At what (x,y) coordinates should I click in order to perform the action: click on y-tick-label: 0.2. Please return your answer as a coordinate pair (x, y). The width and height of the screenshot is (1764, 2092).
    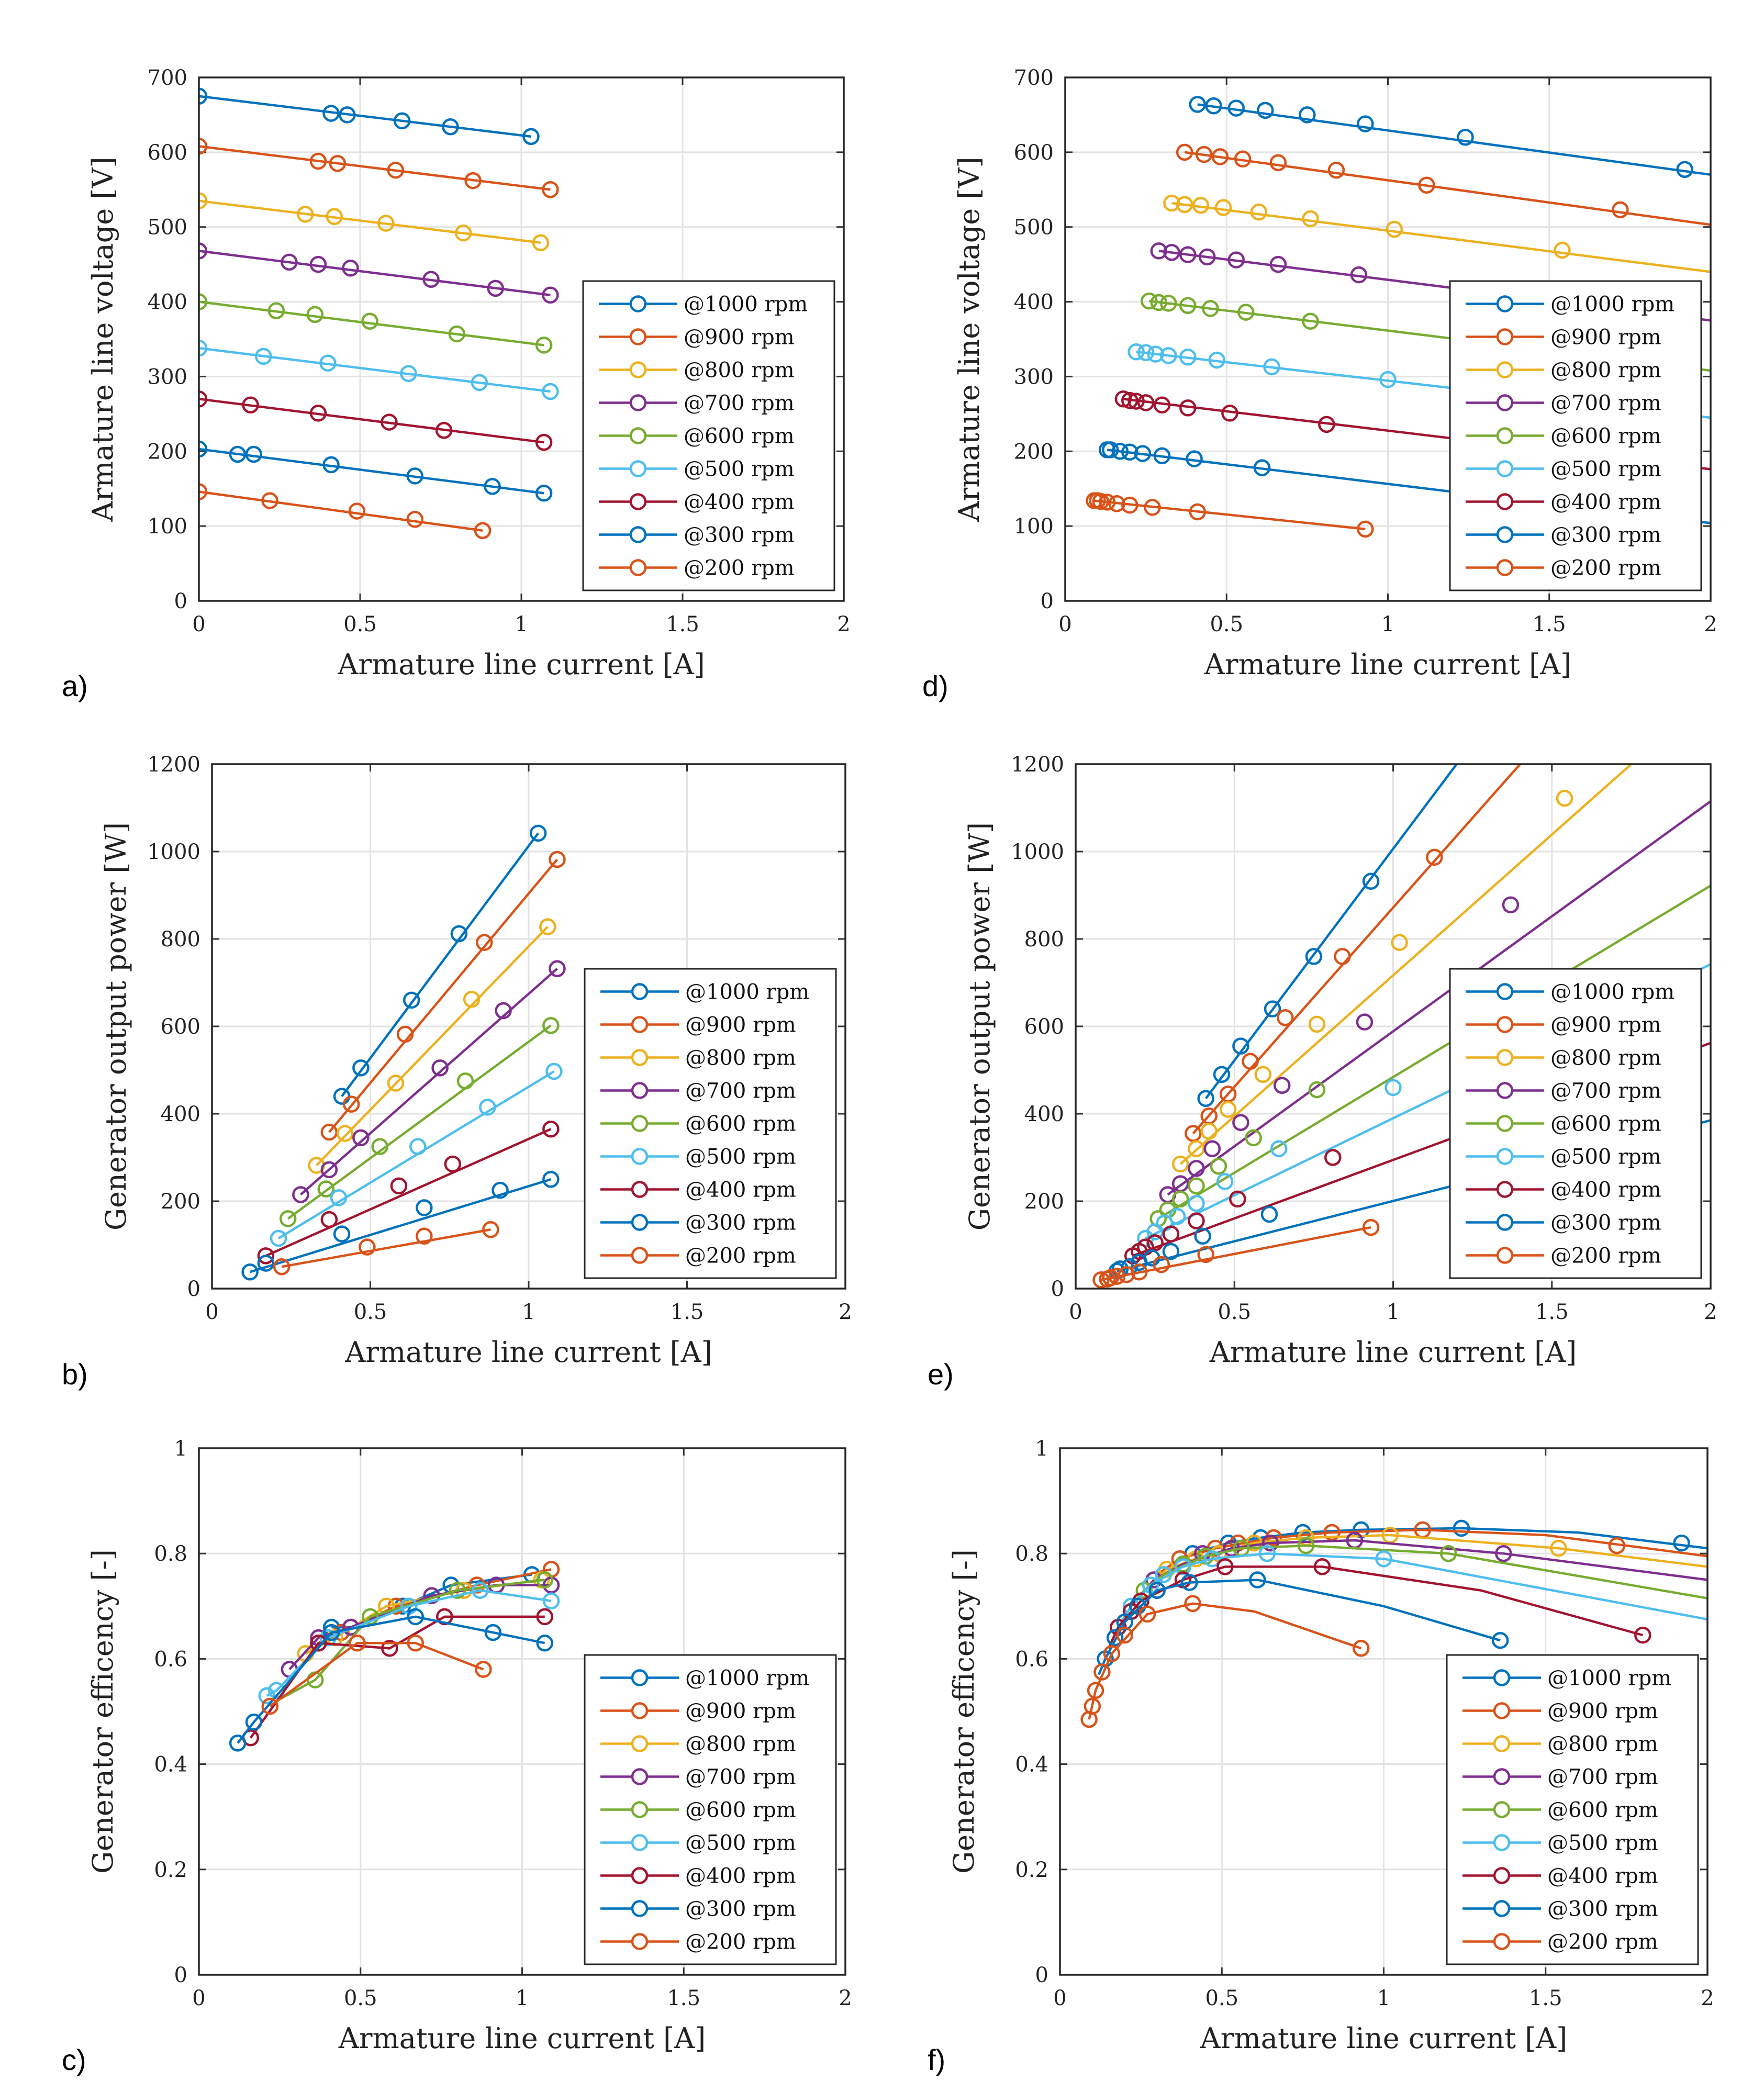
    Looking at the image, I should click on (1031, 1870).